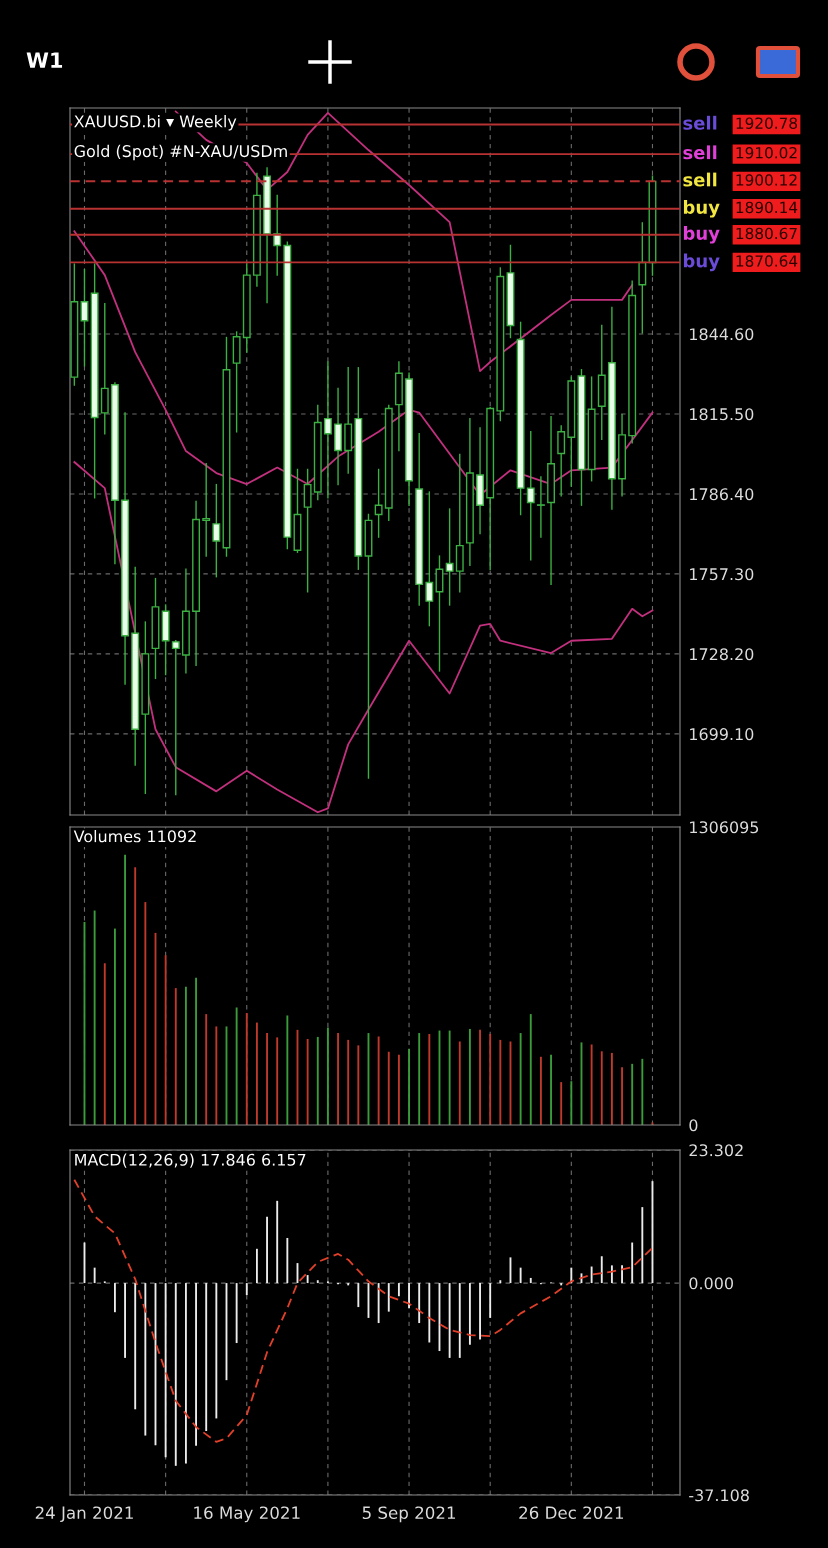  I want to click on x-tick-label: 24 Jan 2021, so click(84, 1514).